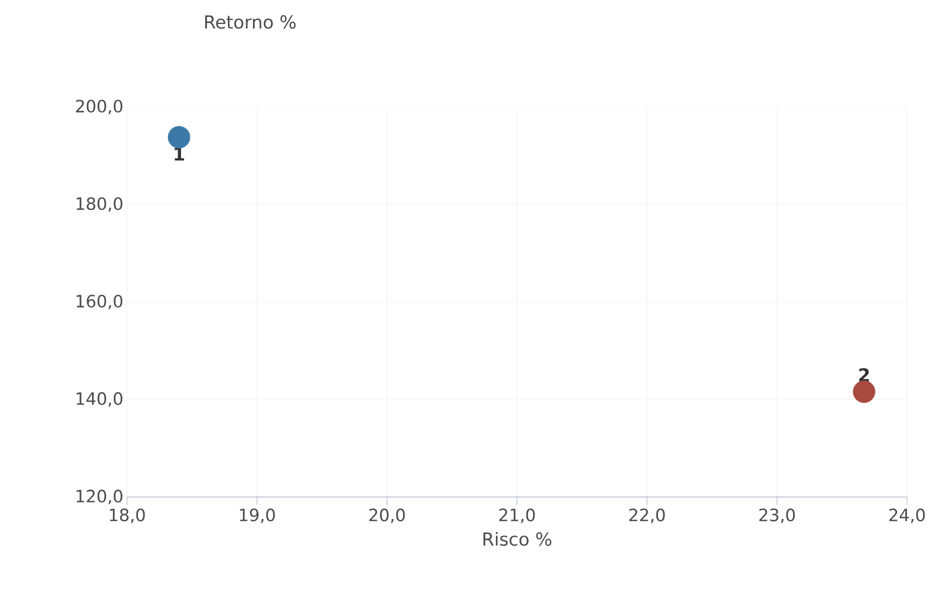  I want to click on y-tick-label: 160,0, so click(99, 302).